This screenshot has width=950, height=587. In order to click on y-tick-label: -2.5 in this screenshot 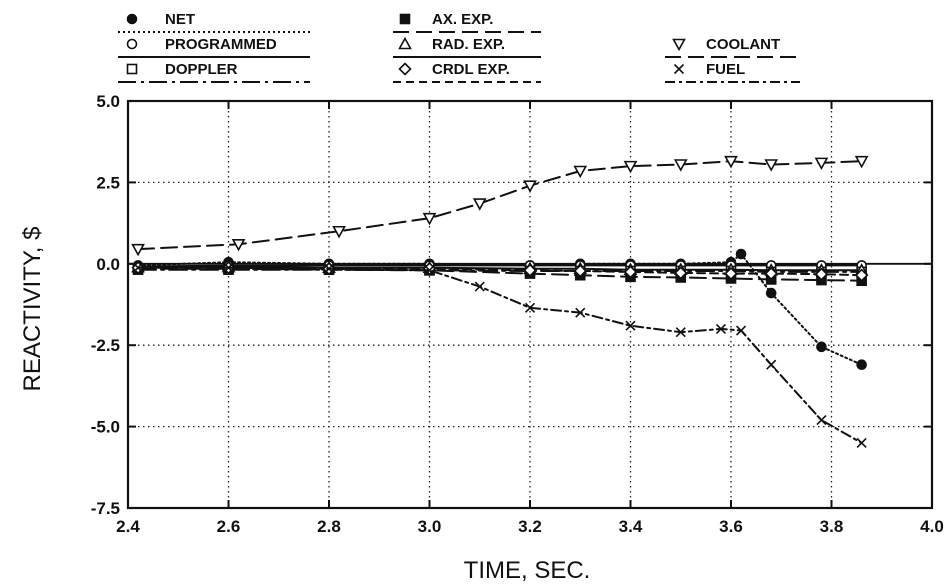, I will do `click(105, 345)`.